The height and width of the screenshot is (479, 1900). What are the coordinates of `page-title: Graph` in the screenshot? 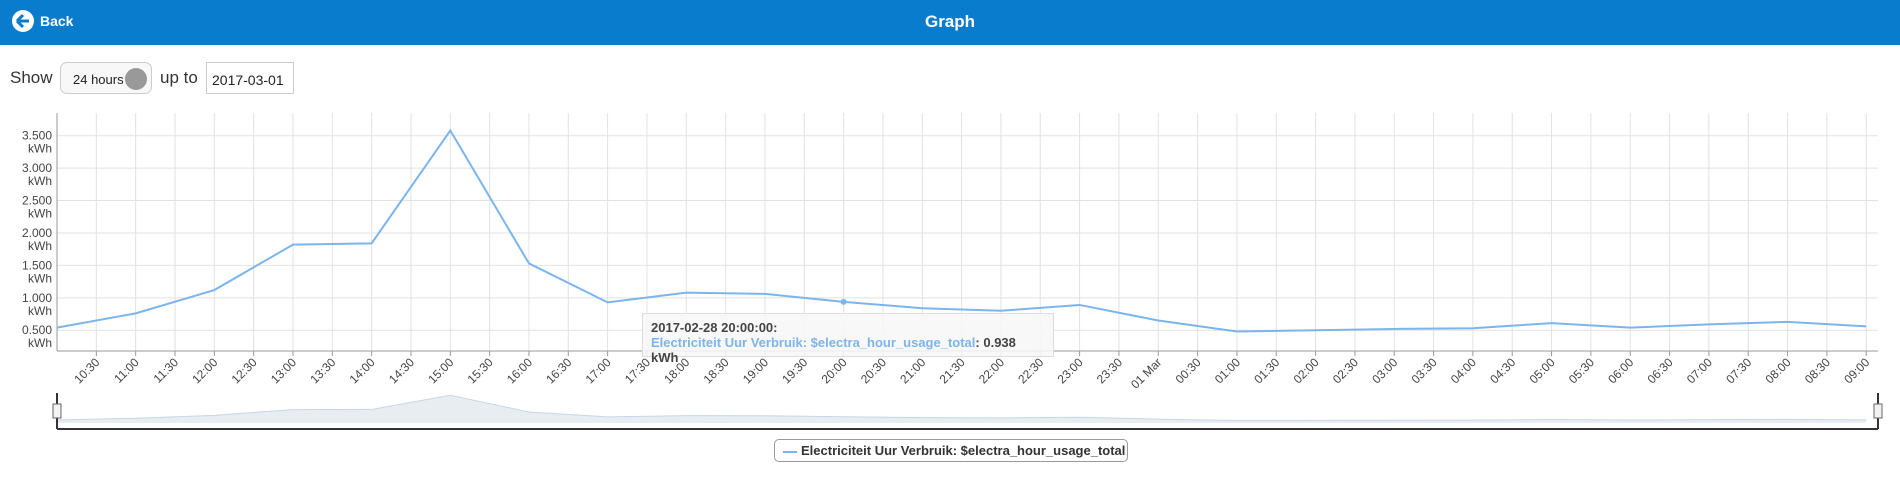 It's located at (950, 21).